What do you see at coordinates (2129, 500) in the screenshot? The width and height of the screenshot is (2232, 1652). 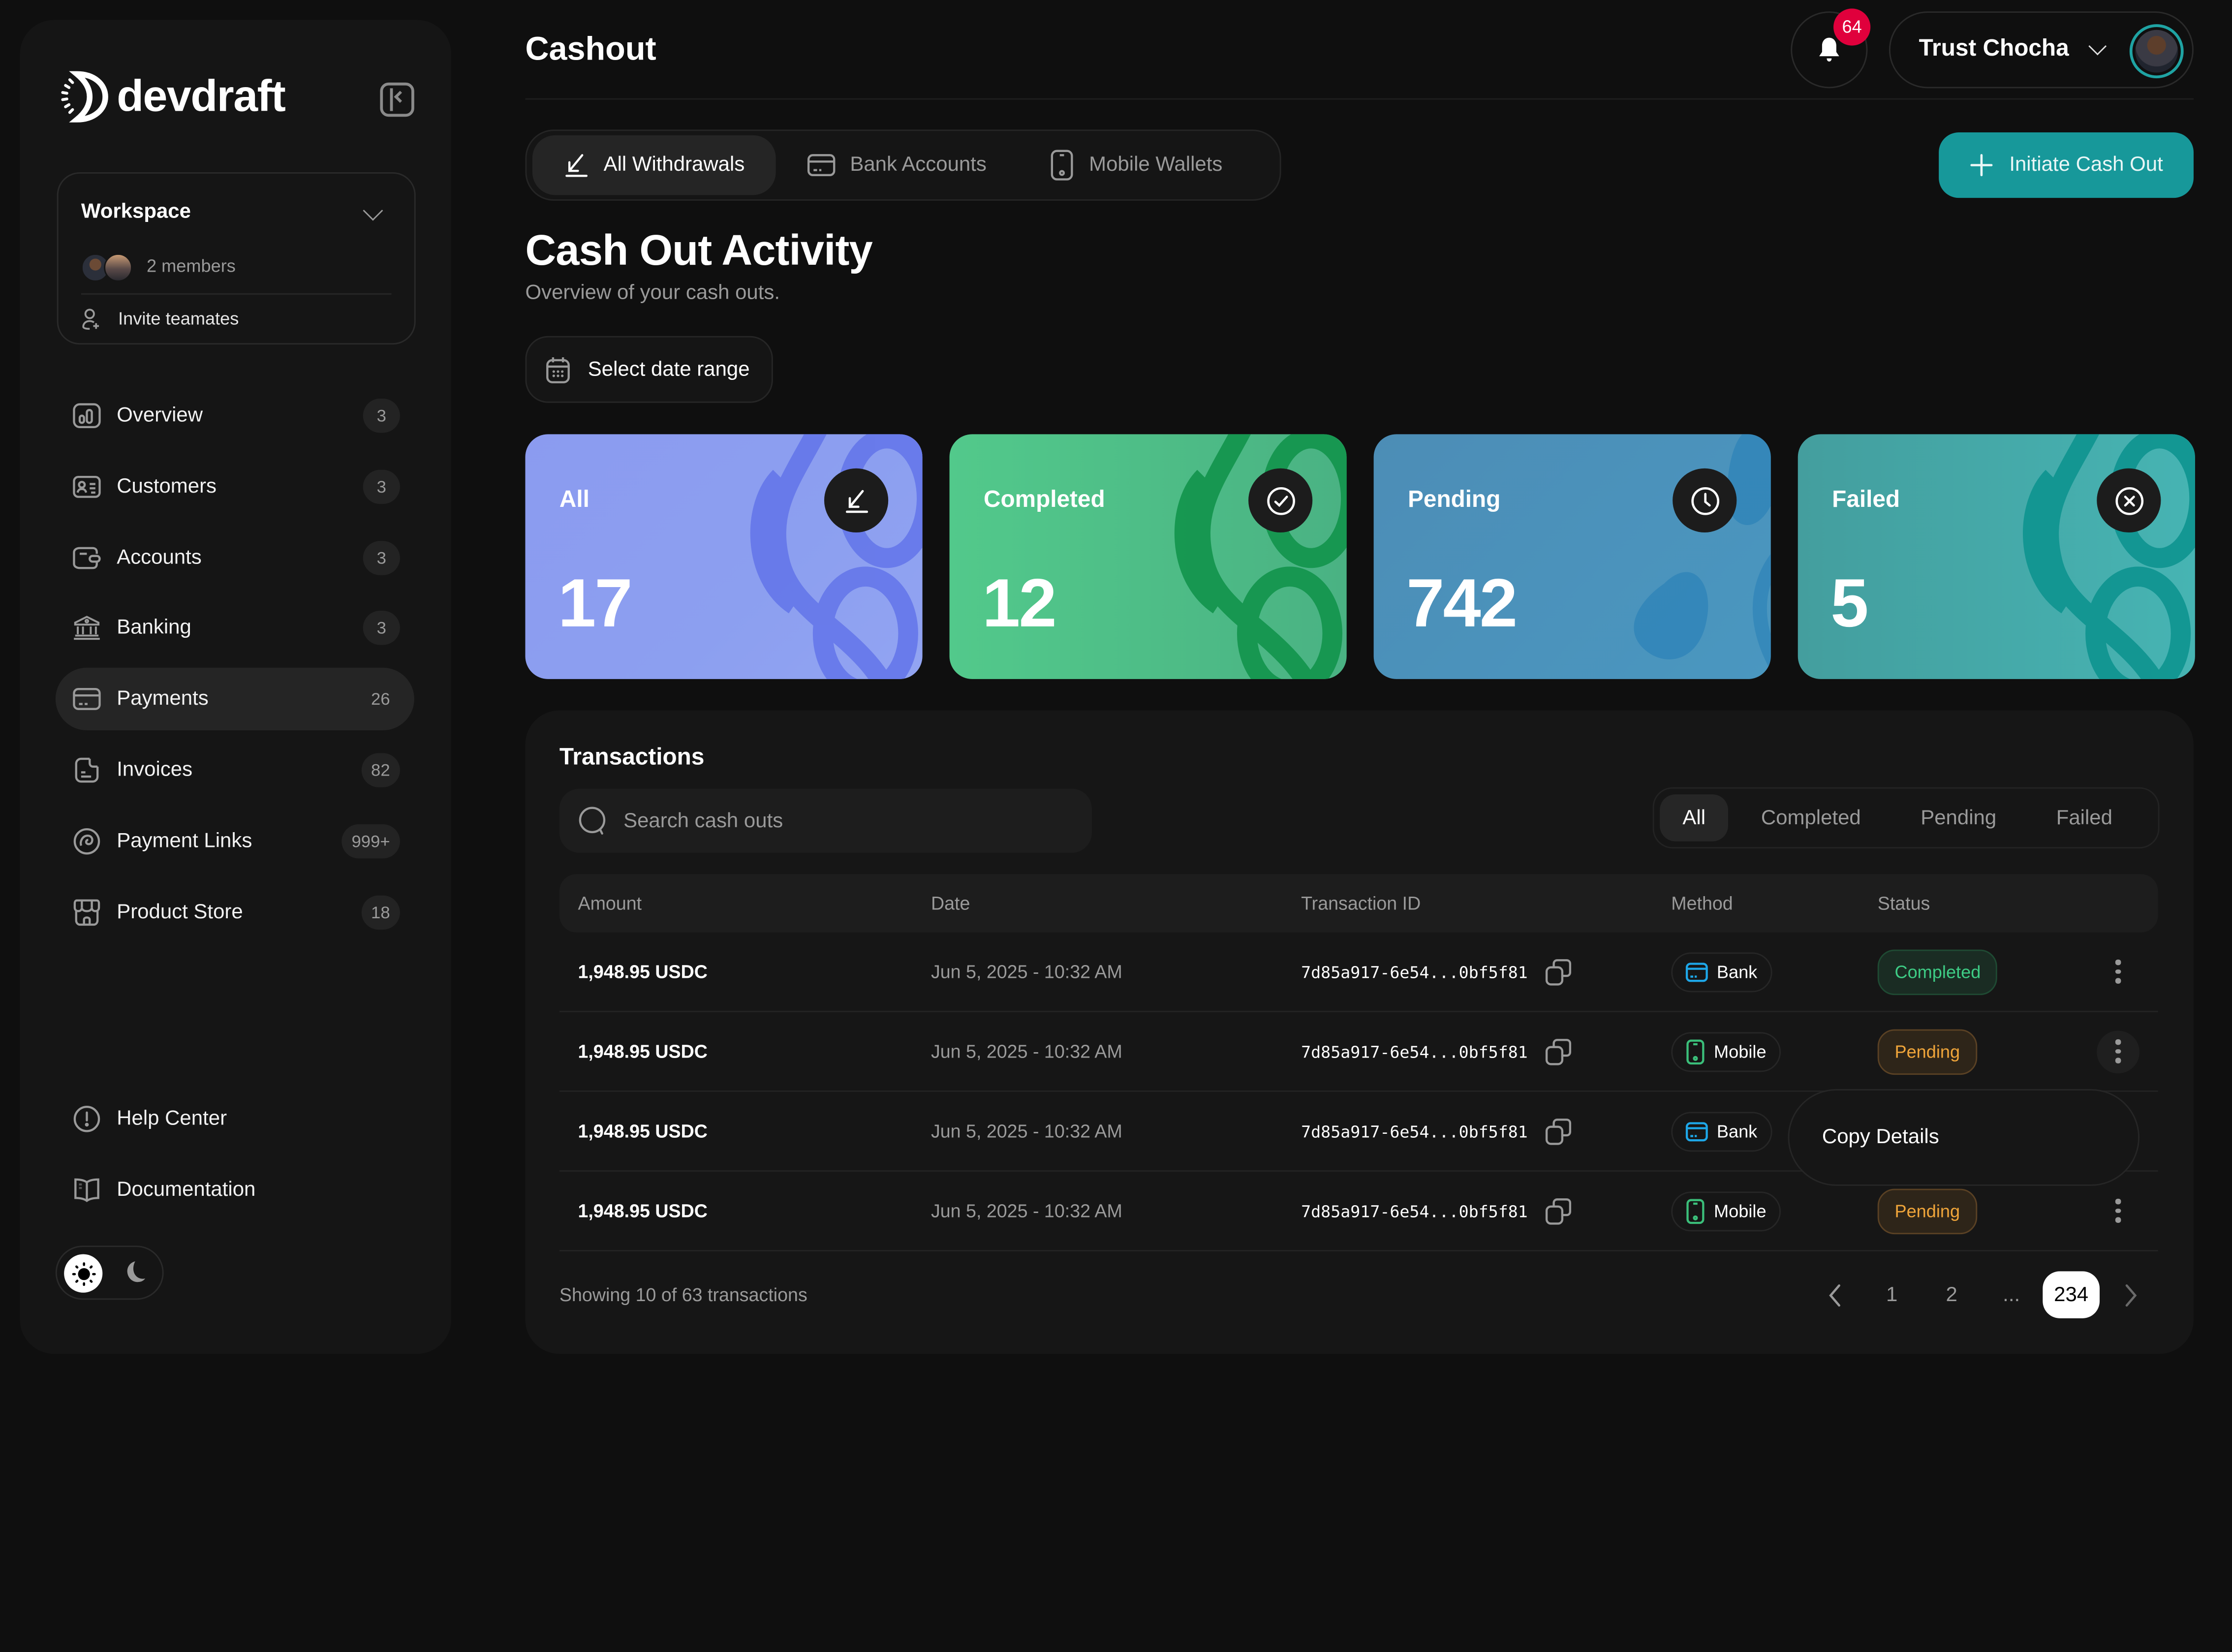 I see `x-circle-icon` at bounding box center [2129, 500].